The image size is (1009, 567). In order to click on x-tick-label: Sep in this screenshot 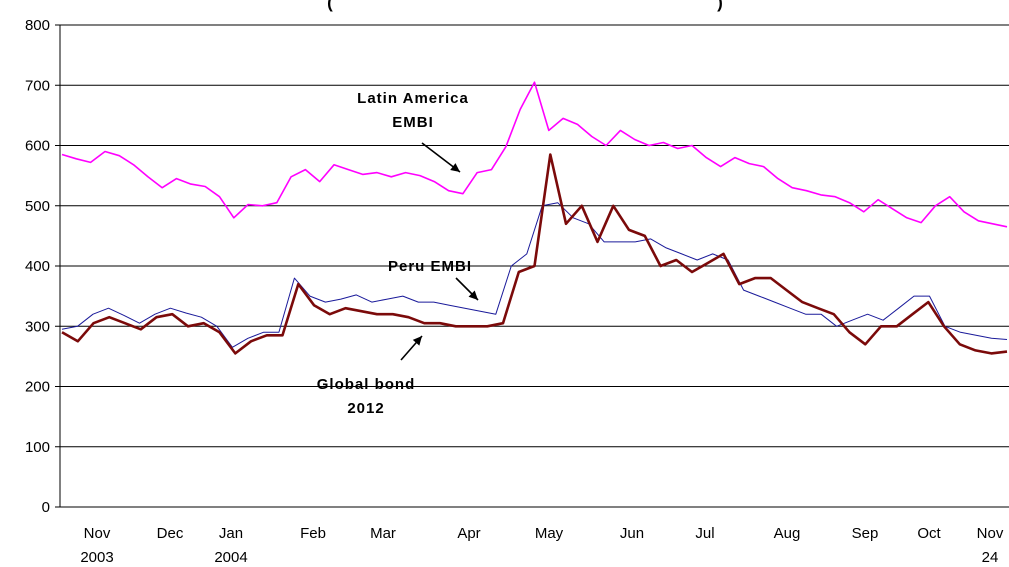, I will do `click(865, 533)`.